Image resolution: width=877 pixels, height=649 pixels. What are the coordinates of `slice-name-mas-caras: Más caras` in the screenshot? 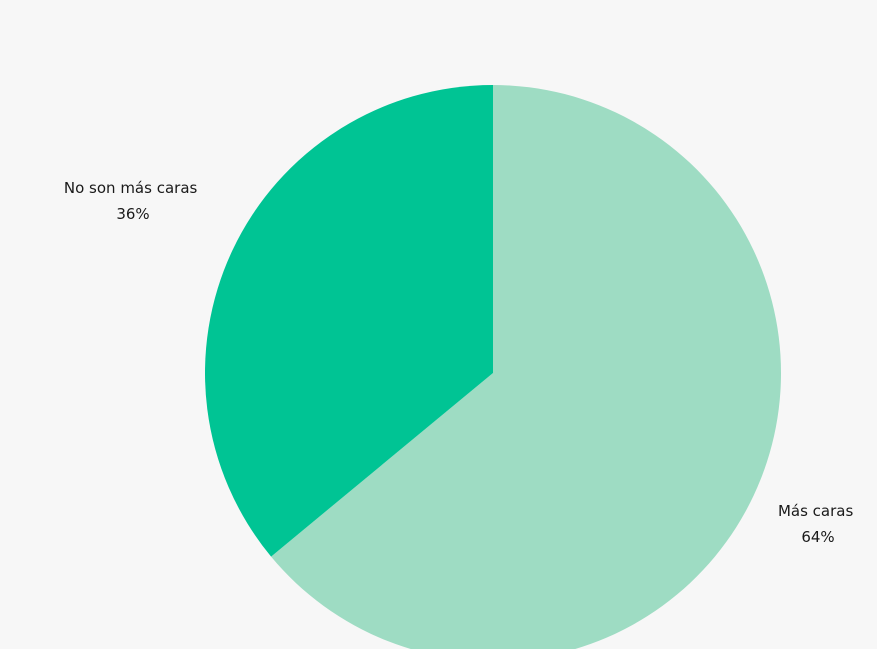 It's located at (816, 511).